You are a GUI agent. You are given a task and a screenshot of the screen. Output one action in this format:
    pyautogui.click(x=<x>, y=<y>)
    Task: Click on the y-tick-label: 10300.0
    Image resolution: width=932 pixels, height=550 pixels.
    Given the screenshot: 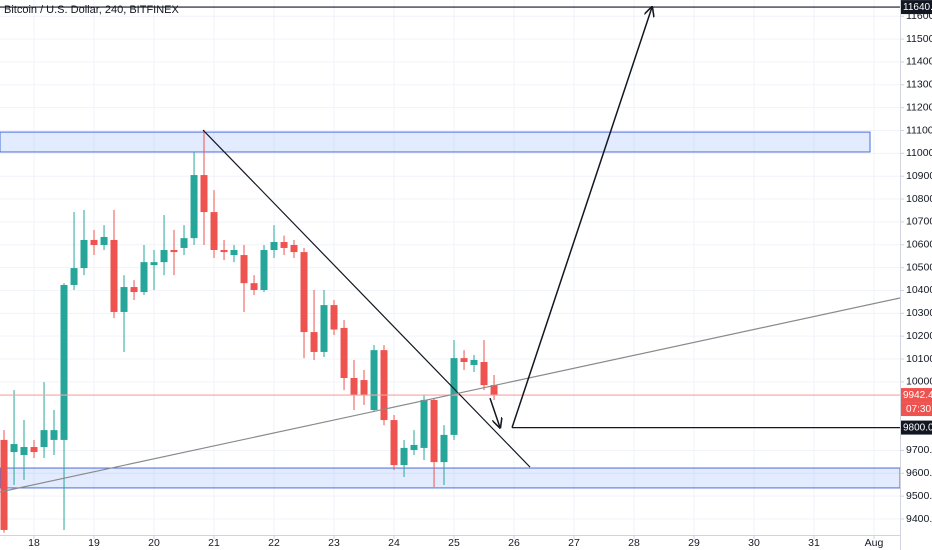 What is the action you would take?
    pyautogui.click(x=919, y=313)
    